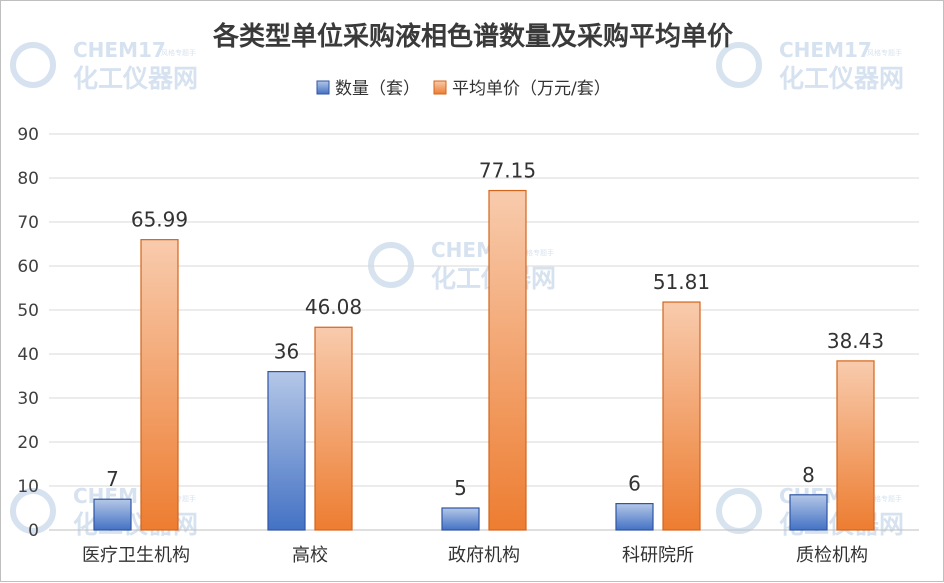  Describe the element at coordinates (832, 555) in the screenshot. I see `x-tick-label: 质检机构` at that location.